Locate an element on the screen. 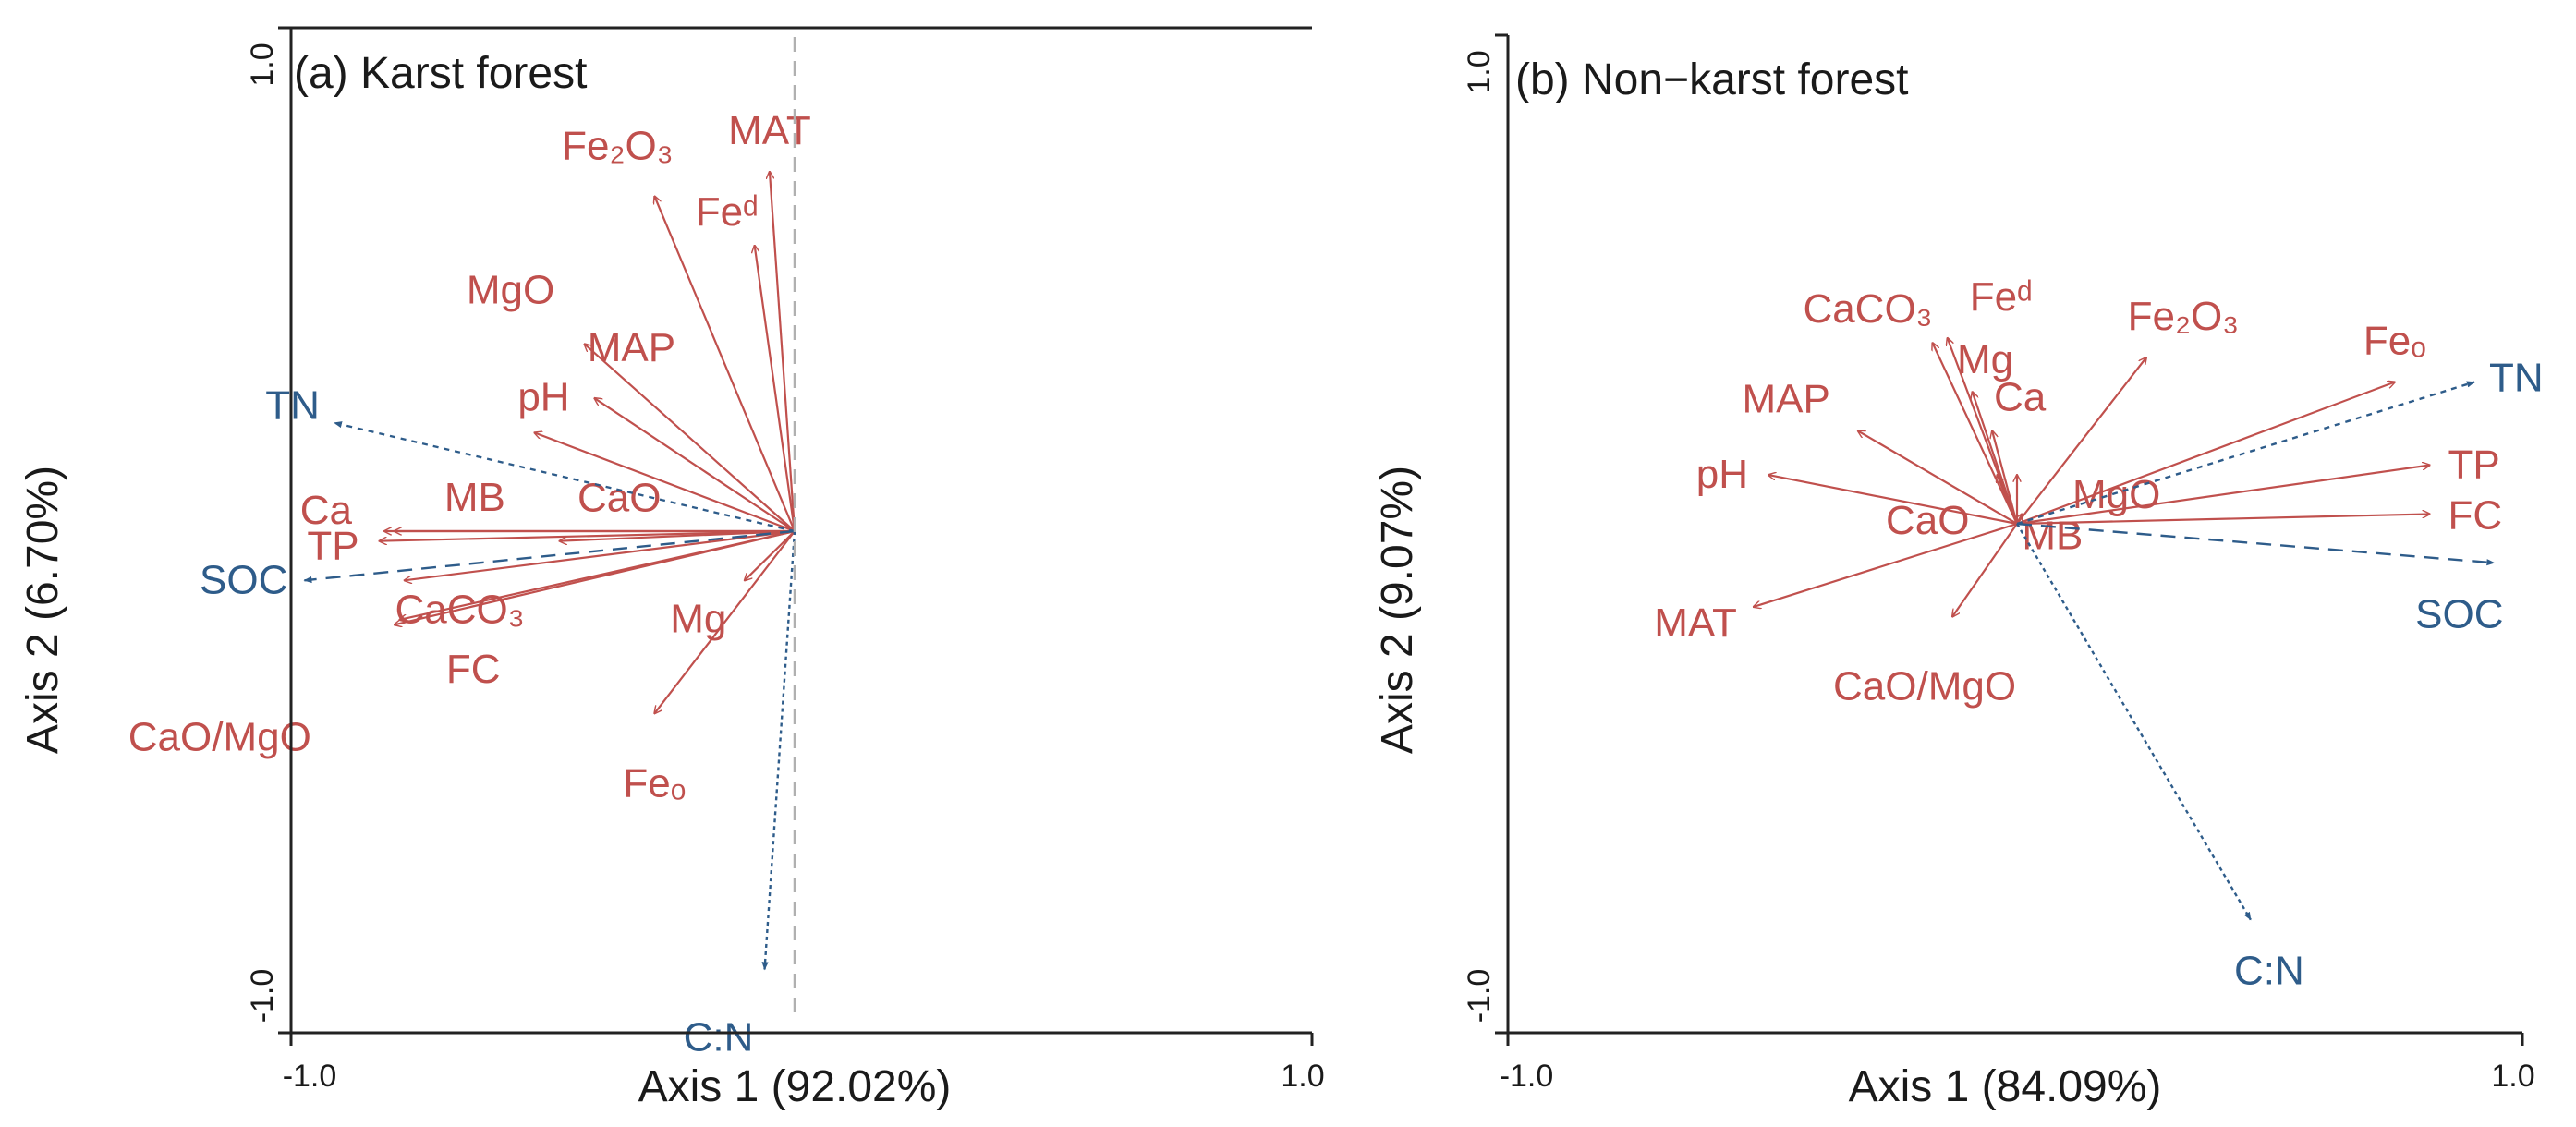  panel-a-y-axis-label: Axis 2 (6.70%) is located at coordinates (42, 610).